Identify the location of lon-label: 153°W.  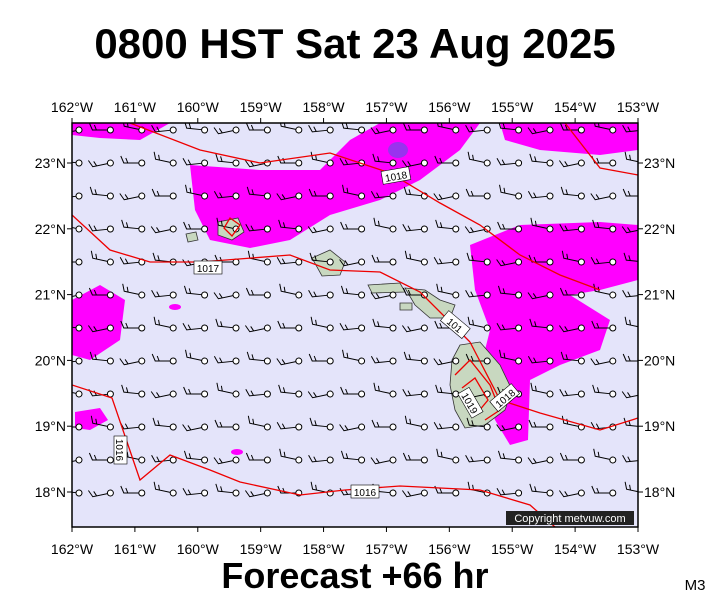
(638, 549).